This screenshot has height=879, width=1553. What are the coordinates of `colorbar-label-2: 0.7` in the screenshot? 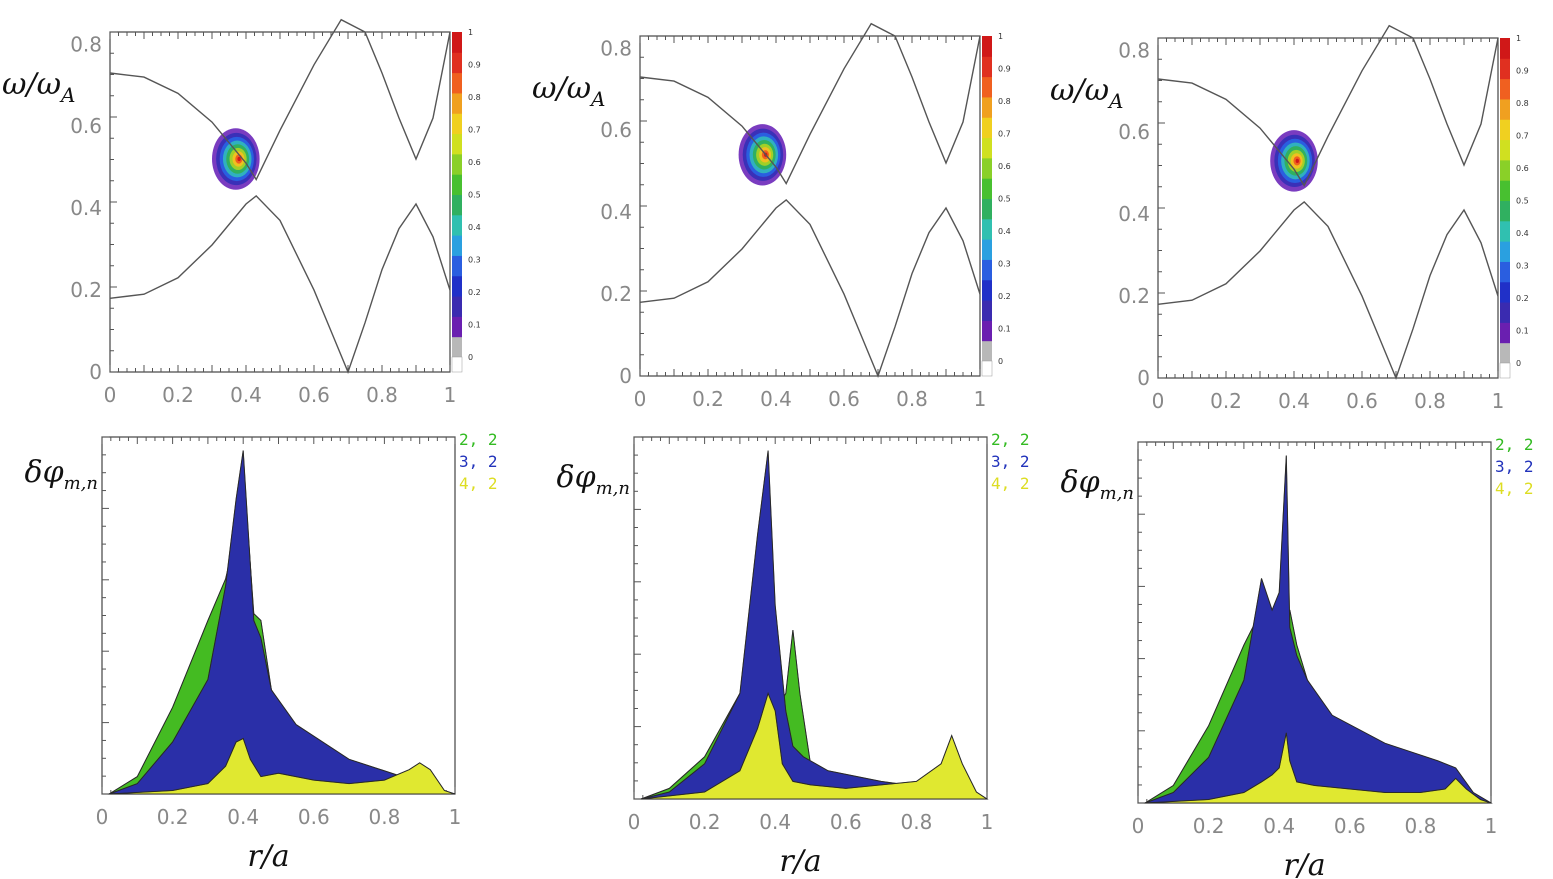 It's located at (1004, 134).